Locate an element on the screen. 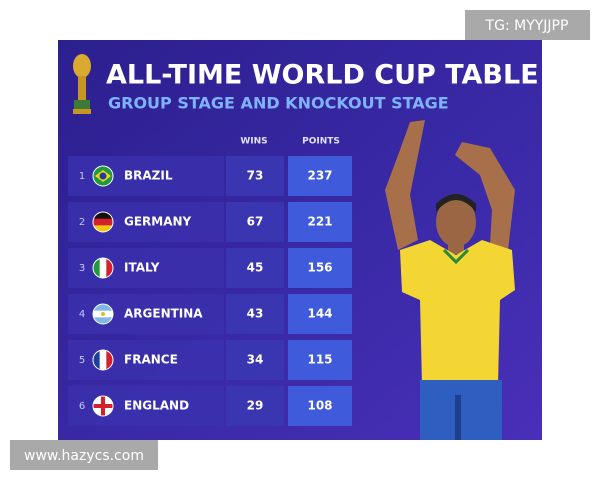 This screenshot has height=480, width=600. wins: 43 is located at coordinates (255, 314).